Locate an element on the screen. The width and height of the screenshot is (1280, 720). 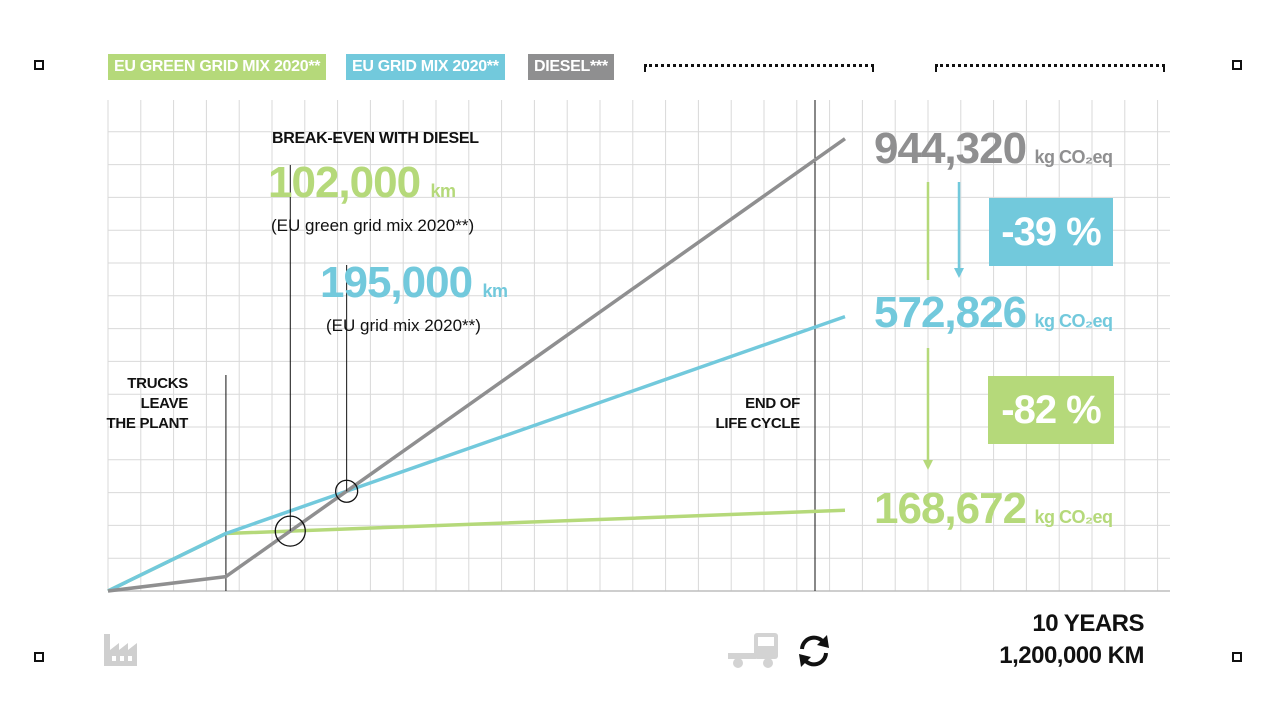
reduction-green-badge: -82 % is located at coordinates (1051, 410).